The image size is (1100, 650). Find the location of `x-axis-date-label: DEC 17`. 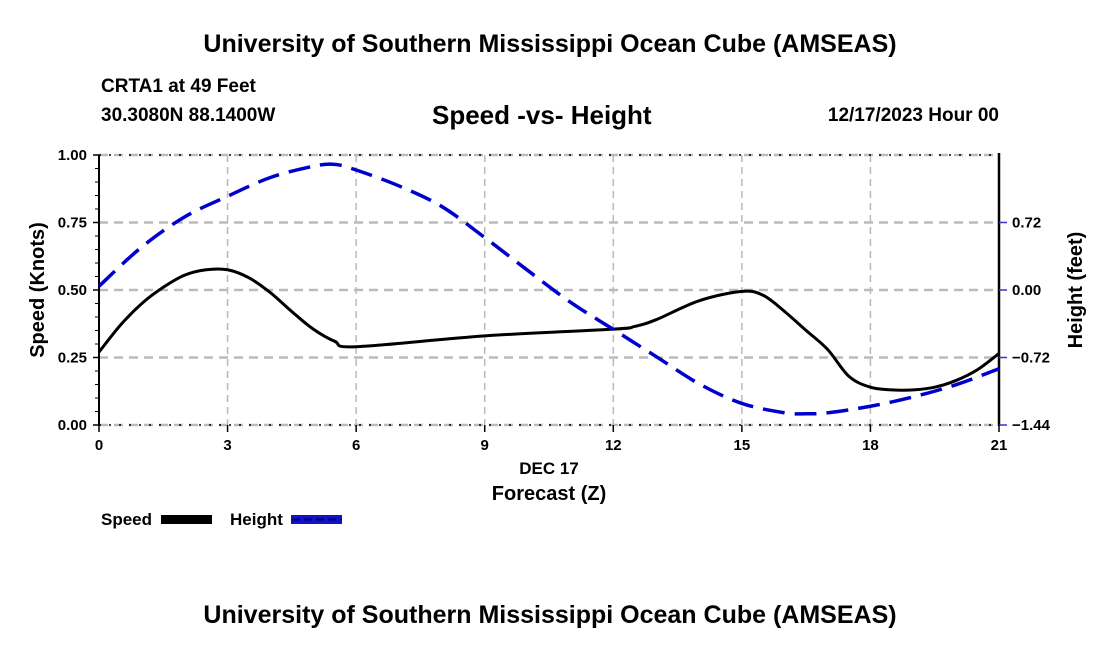

x-axis-date-label: DEC 17 is located at coordinates (549, 468).